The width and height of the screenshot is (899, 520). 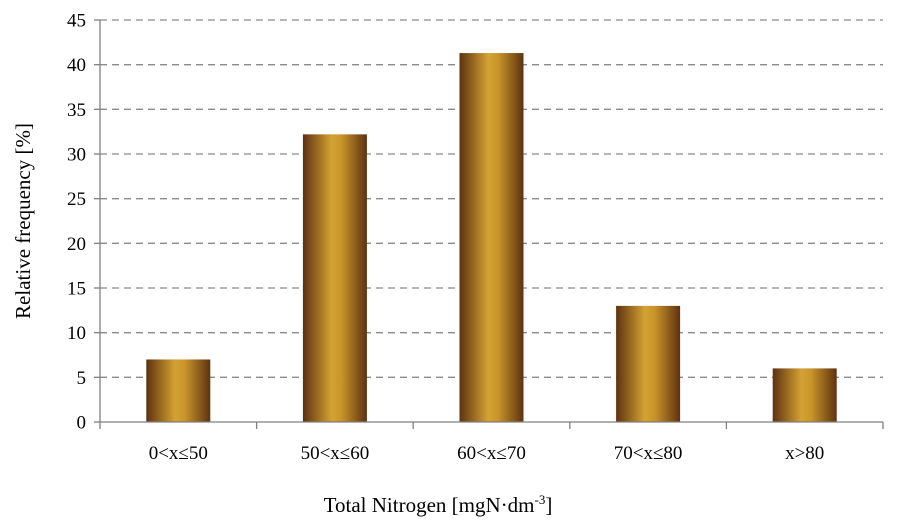 What do you see at coordinates (82, 378) in the screenshot?
I see `y-tick-label: 5` at bounding box center [82, 378].